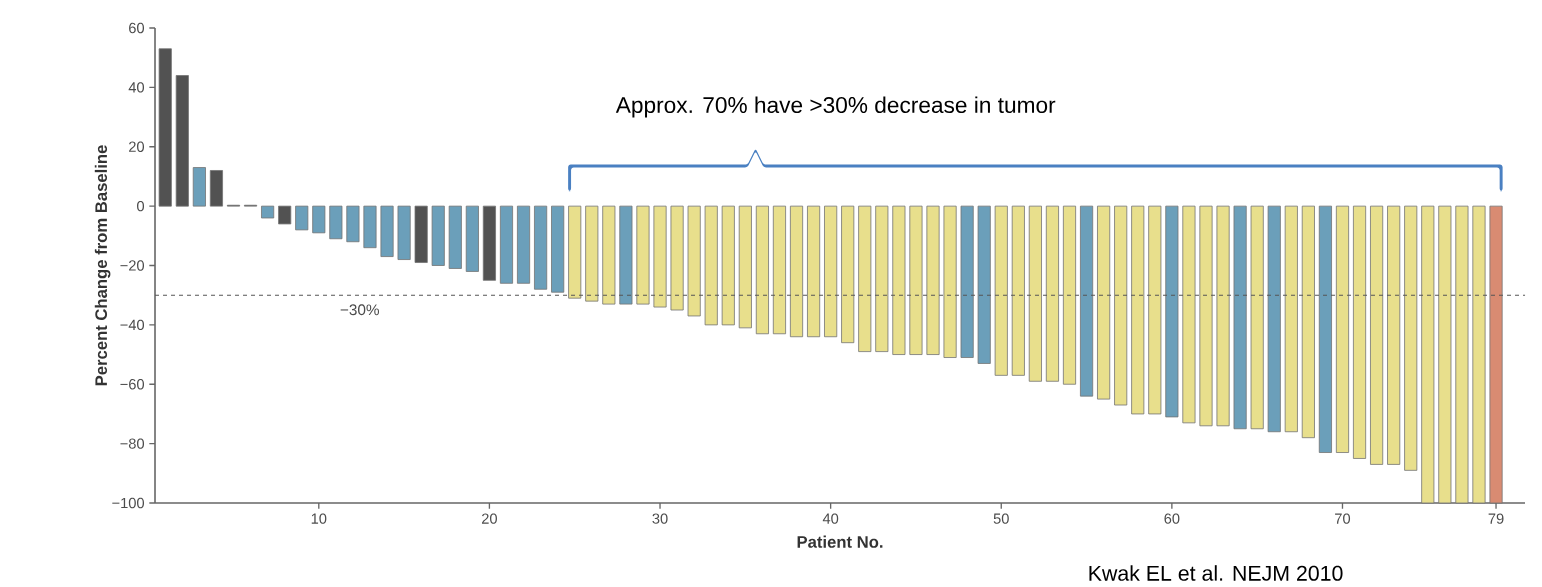 The width and height of the screenshot is (1542, 587). I want to click on ref-line-label: −30%, so click(360, 310).